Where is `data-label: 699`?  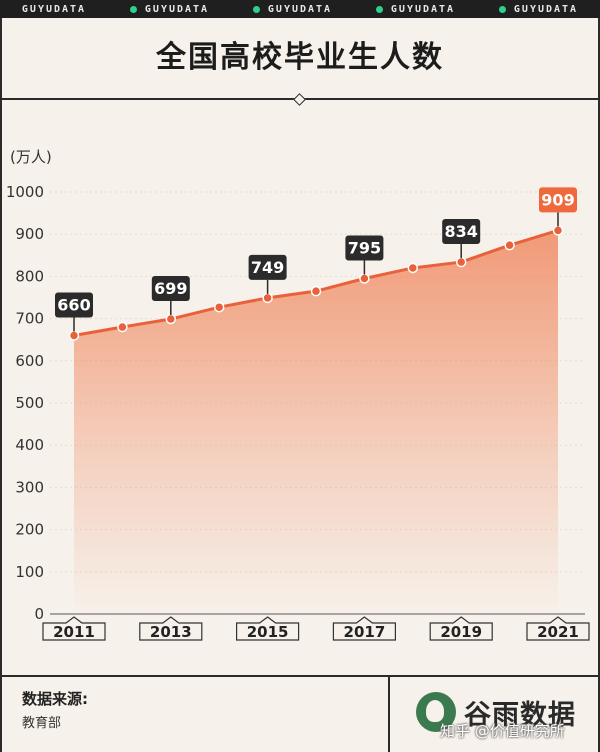 data-label: 699 is located at coordinates (170, 288).